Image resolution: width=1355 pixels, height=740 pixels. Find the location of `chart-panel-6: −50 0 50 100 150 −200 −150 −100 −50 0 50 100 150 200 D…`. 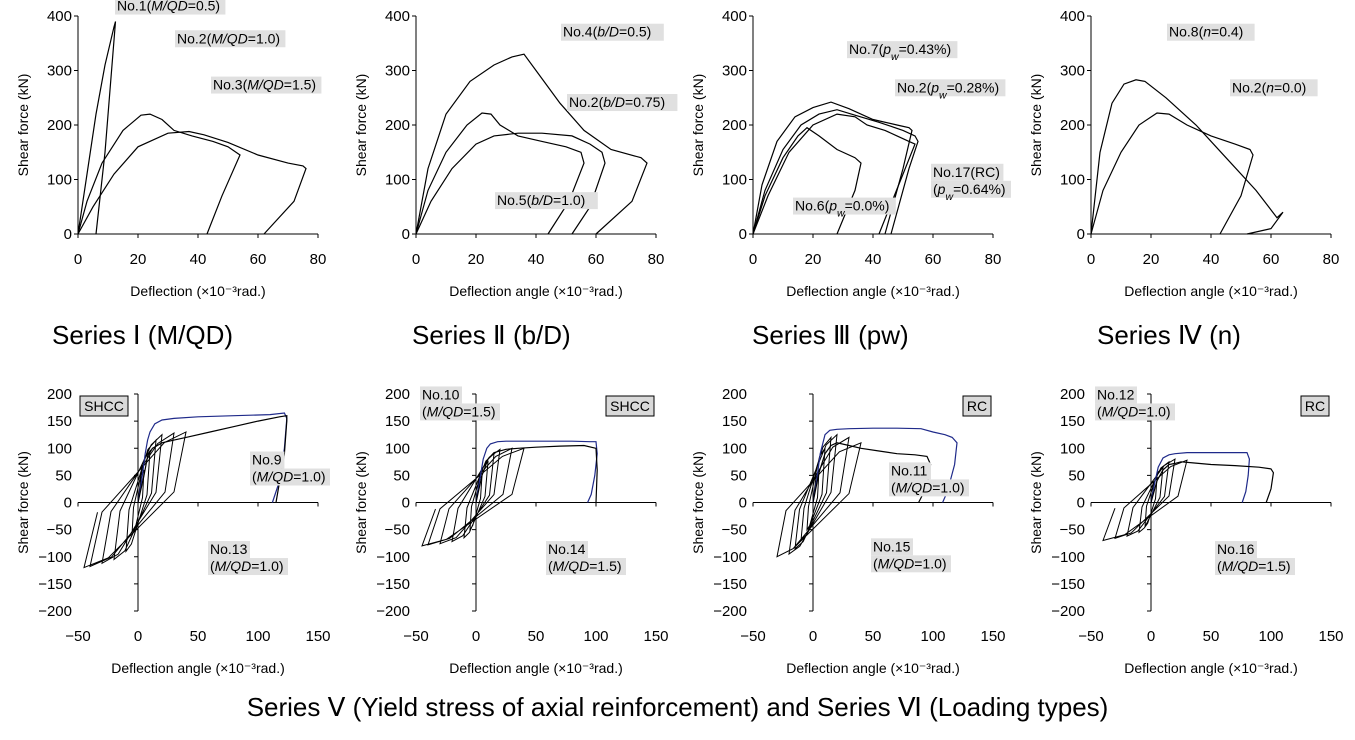

chart-panel-6: −50 0 50 100 150 −200 −150 −100 −50 0 50 100 150 200 D… is located at coordinates (511, 531).